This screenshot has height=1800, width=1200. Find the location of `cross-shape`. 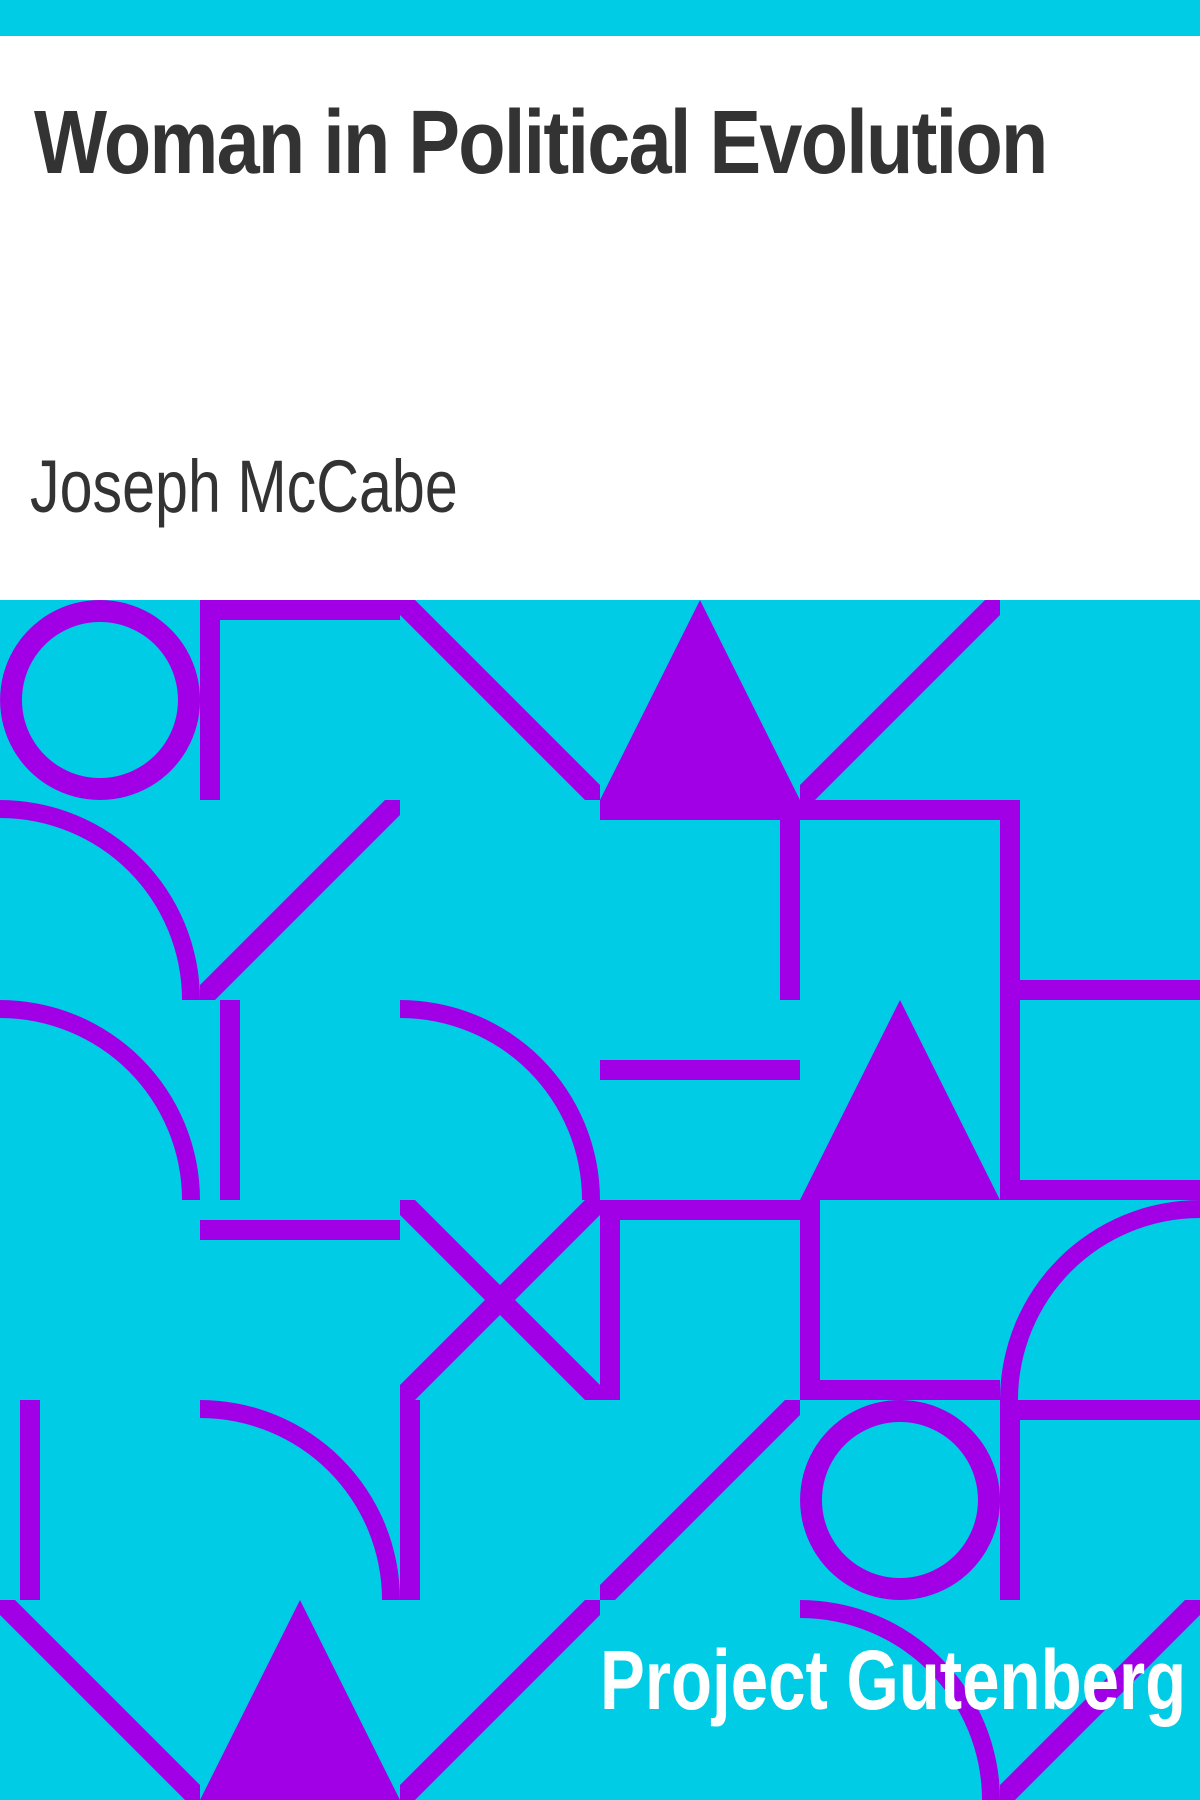

cross-shape is located at coordinates (500, 1300).